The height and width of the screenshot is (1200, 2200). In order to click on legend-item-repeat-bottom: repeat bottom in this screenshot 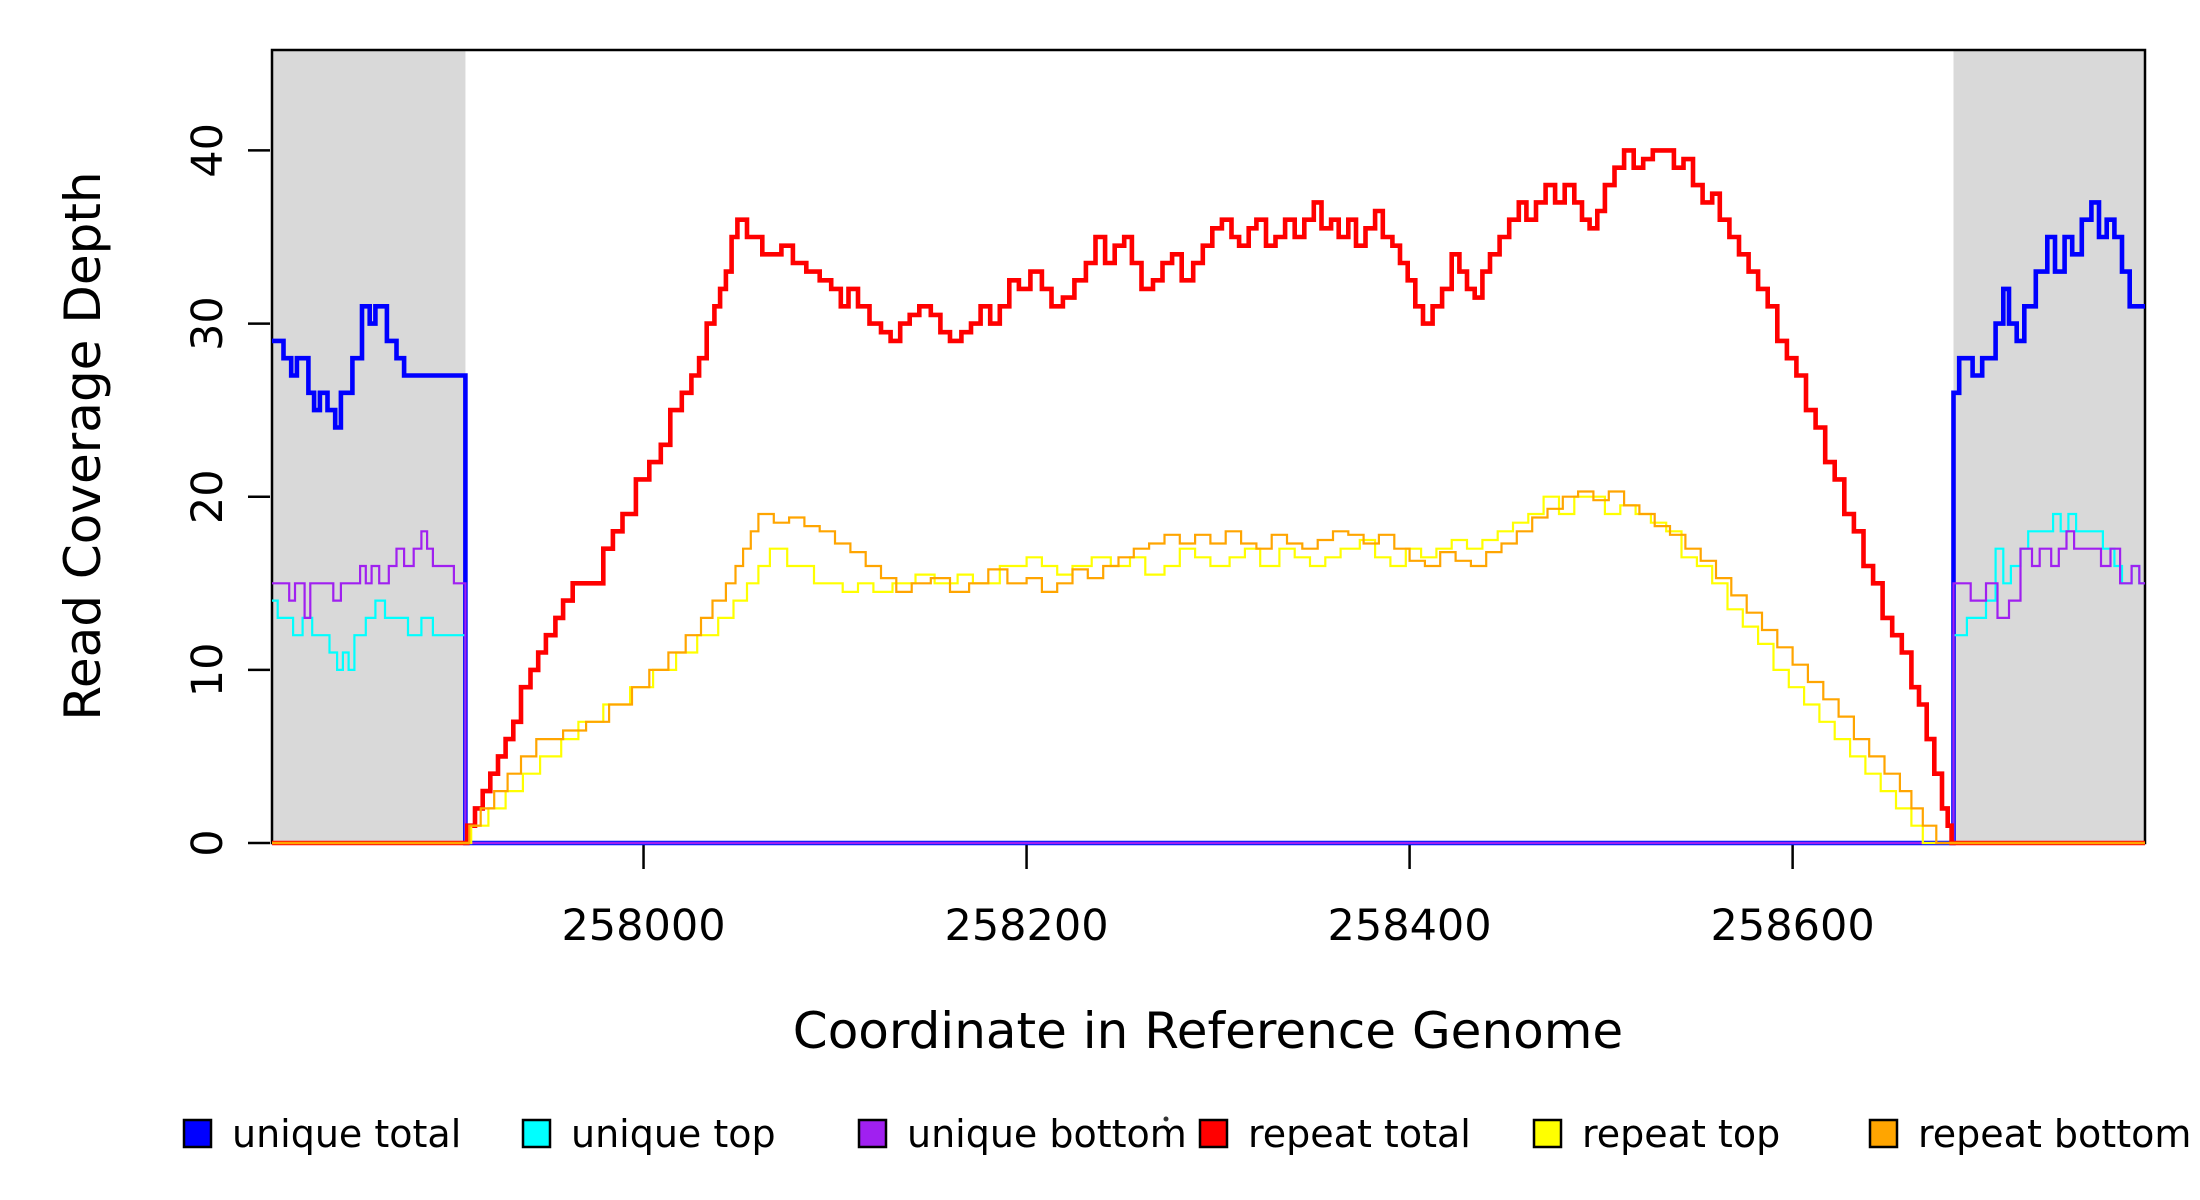, I will do `click(2029, 1134)`.